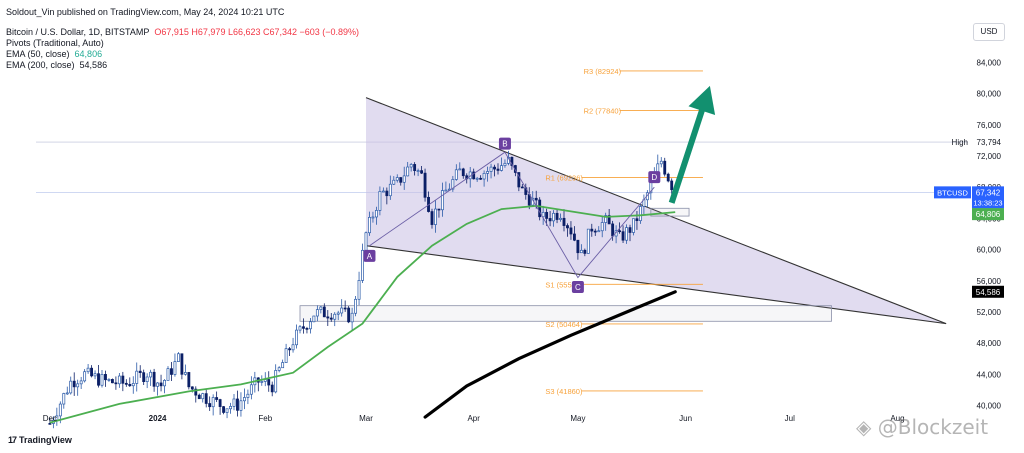 The height and width of the screenshot is (453, 1024). Describe the element at coordinates (564, 391) in the screenshot. I see `pivot-label-5: S3 (41860)` at that location.